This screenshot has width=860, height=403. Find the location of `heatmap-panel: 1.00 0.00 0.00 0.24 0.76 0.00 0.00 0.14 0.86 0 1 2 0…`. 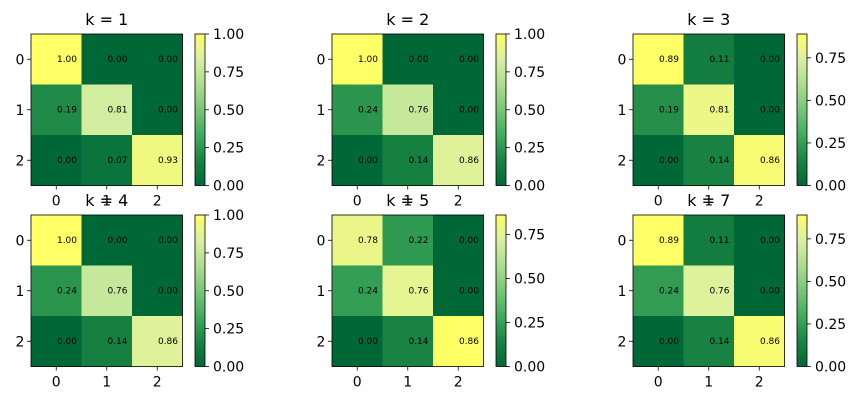

heatmap-panel: 1.00 0.00 0.00 0.24 0.76 0.00 0.00 0.14 0.86 0 1 2 0… is located at coordinates (431, 110).